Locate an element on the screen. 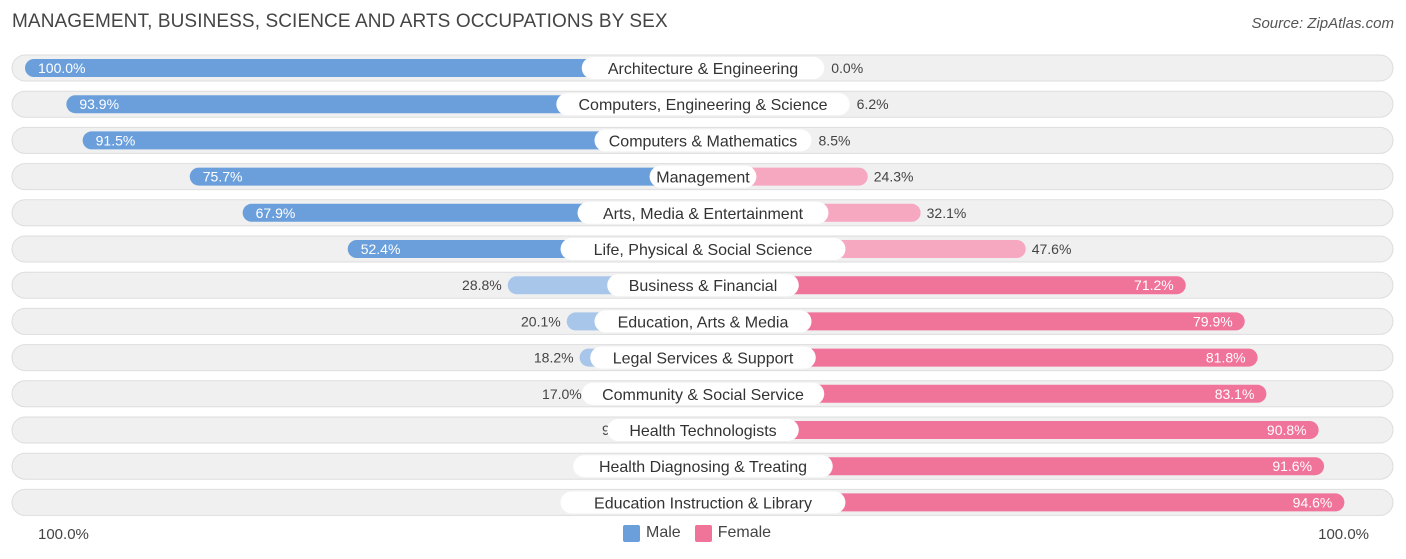  category-label: Arts, Media & Entertainment is located at coordinates (703, 214).